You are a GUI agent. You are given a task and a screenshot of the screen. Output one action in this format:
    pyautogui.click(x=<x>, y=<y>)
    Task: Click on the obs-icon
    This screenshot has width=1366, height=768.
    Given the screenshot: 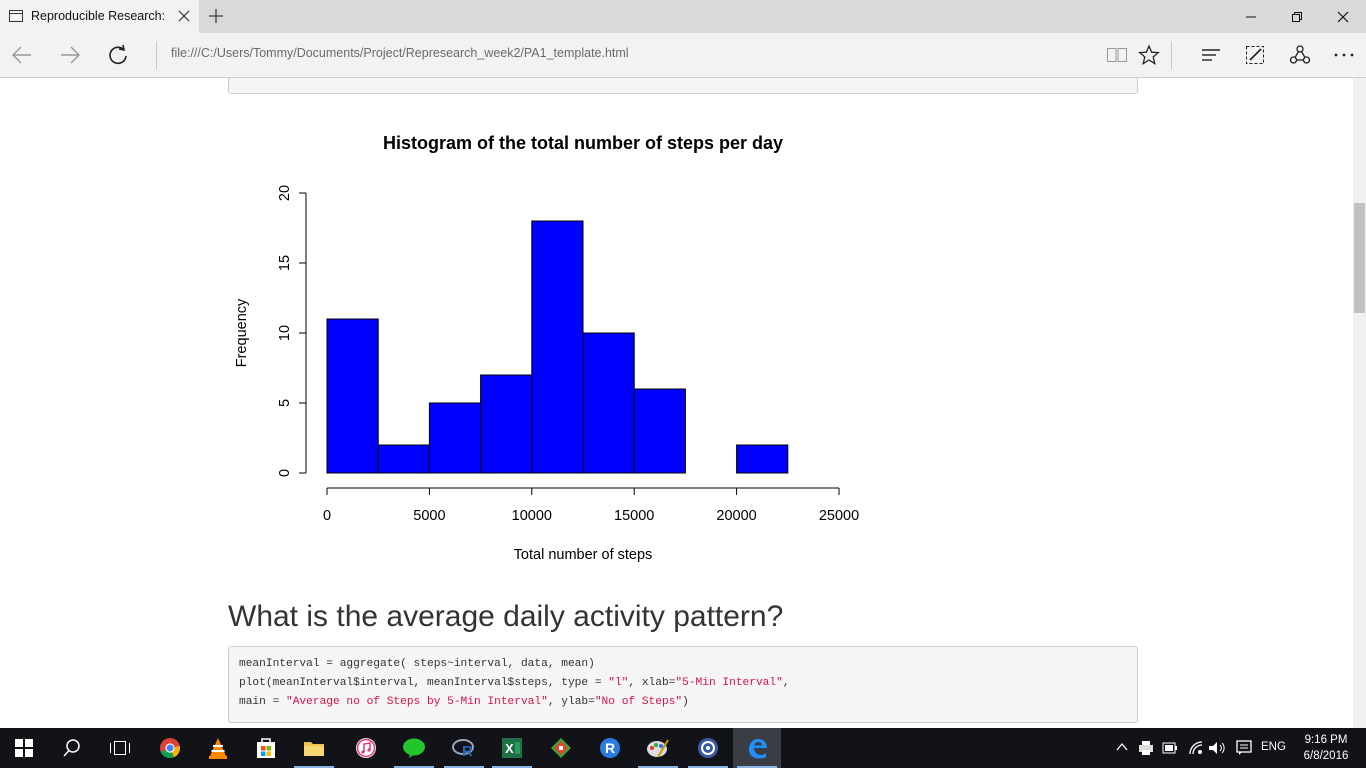 What is the action you would take?
    pyautogui.click(x=708, y=748)
    